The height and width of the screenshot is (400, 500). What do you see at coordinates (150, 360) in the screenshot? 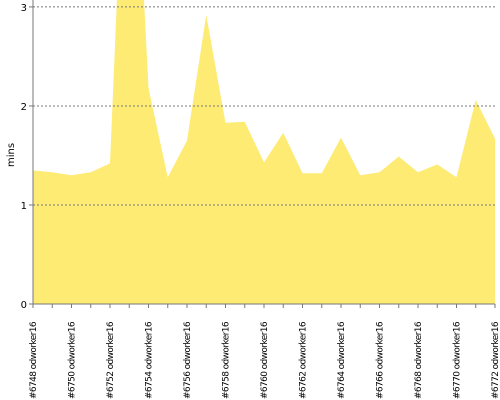
I see `x-tick-label: #6754 odworker16` at bounding box center [150, 360].